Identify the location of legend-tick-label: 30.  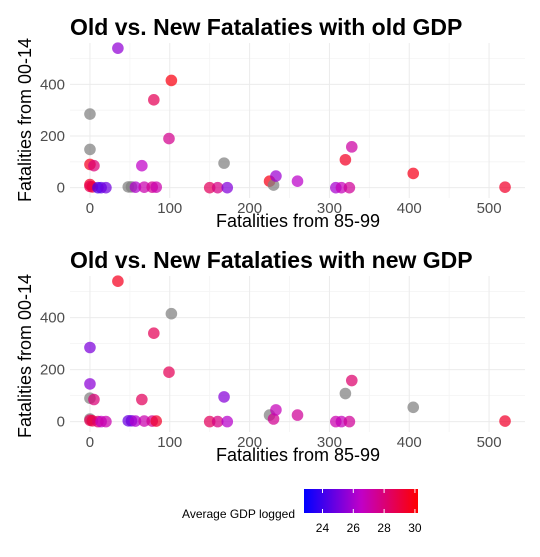
(415, 528).